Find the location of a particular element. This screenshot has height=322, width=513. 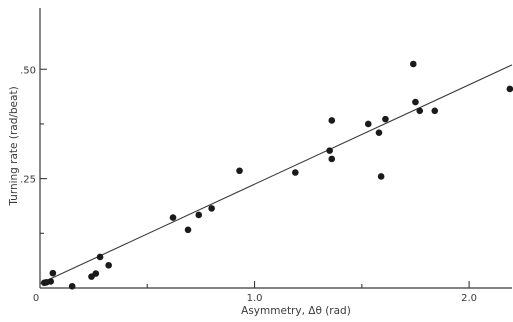

x-tick-label: 0 is located at coordinates (36, 298).